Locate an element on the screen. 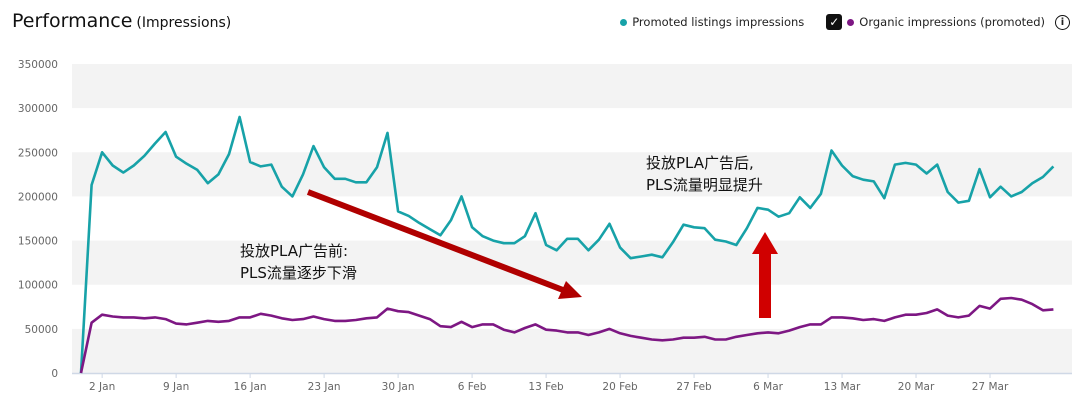  subtitle-text: (Impressions) is located at coordinates (184, 23).